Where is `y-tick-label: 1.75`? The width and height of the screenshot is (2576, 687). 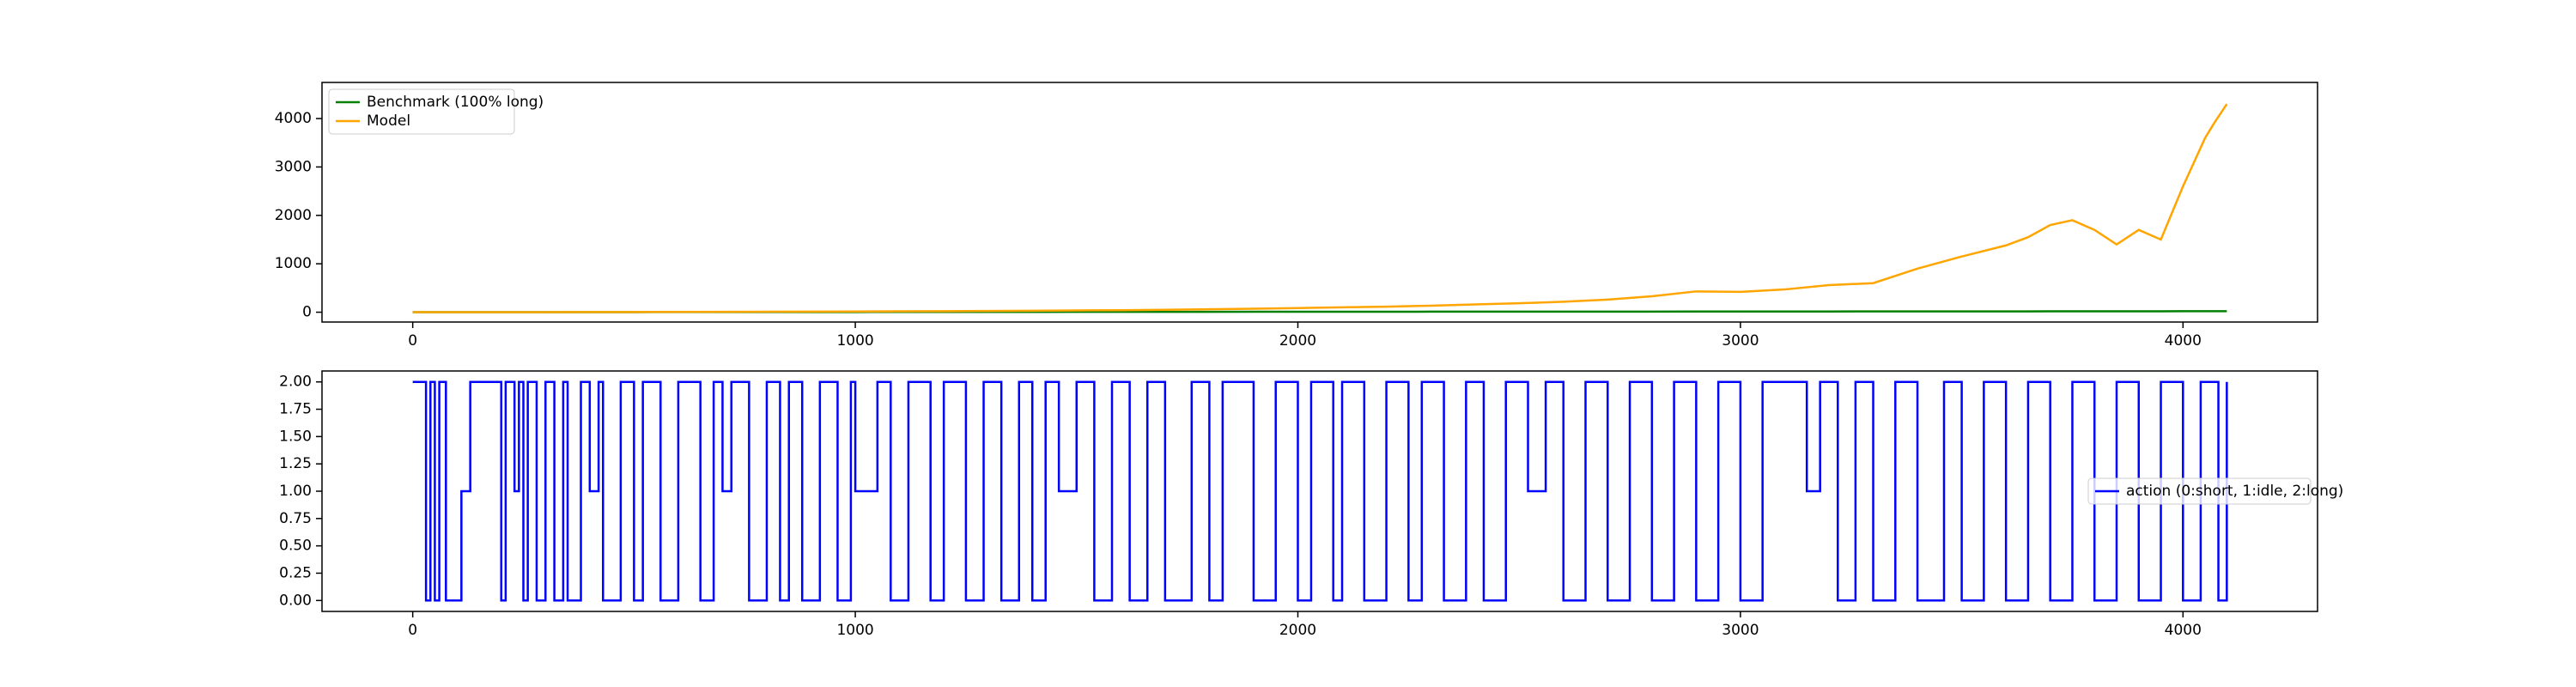
y-tick-label: 1.75 is located at coordinates (295, 409).